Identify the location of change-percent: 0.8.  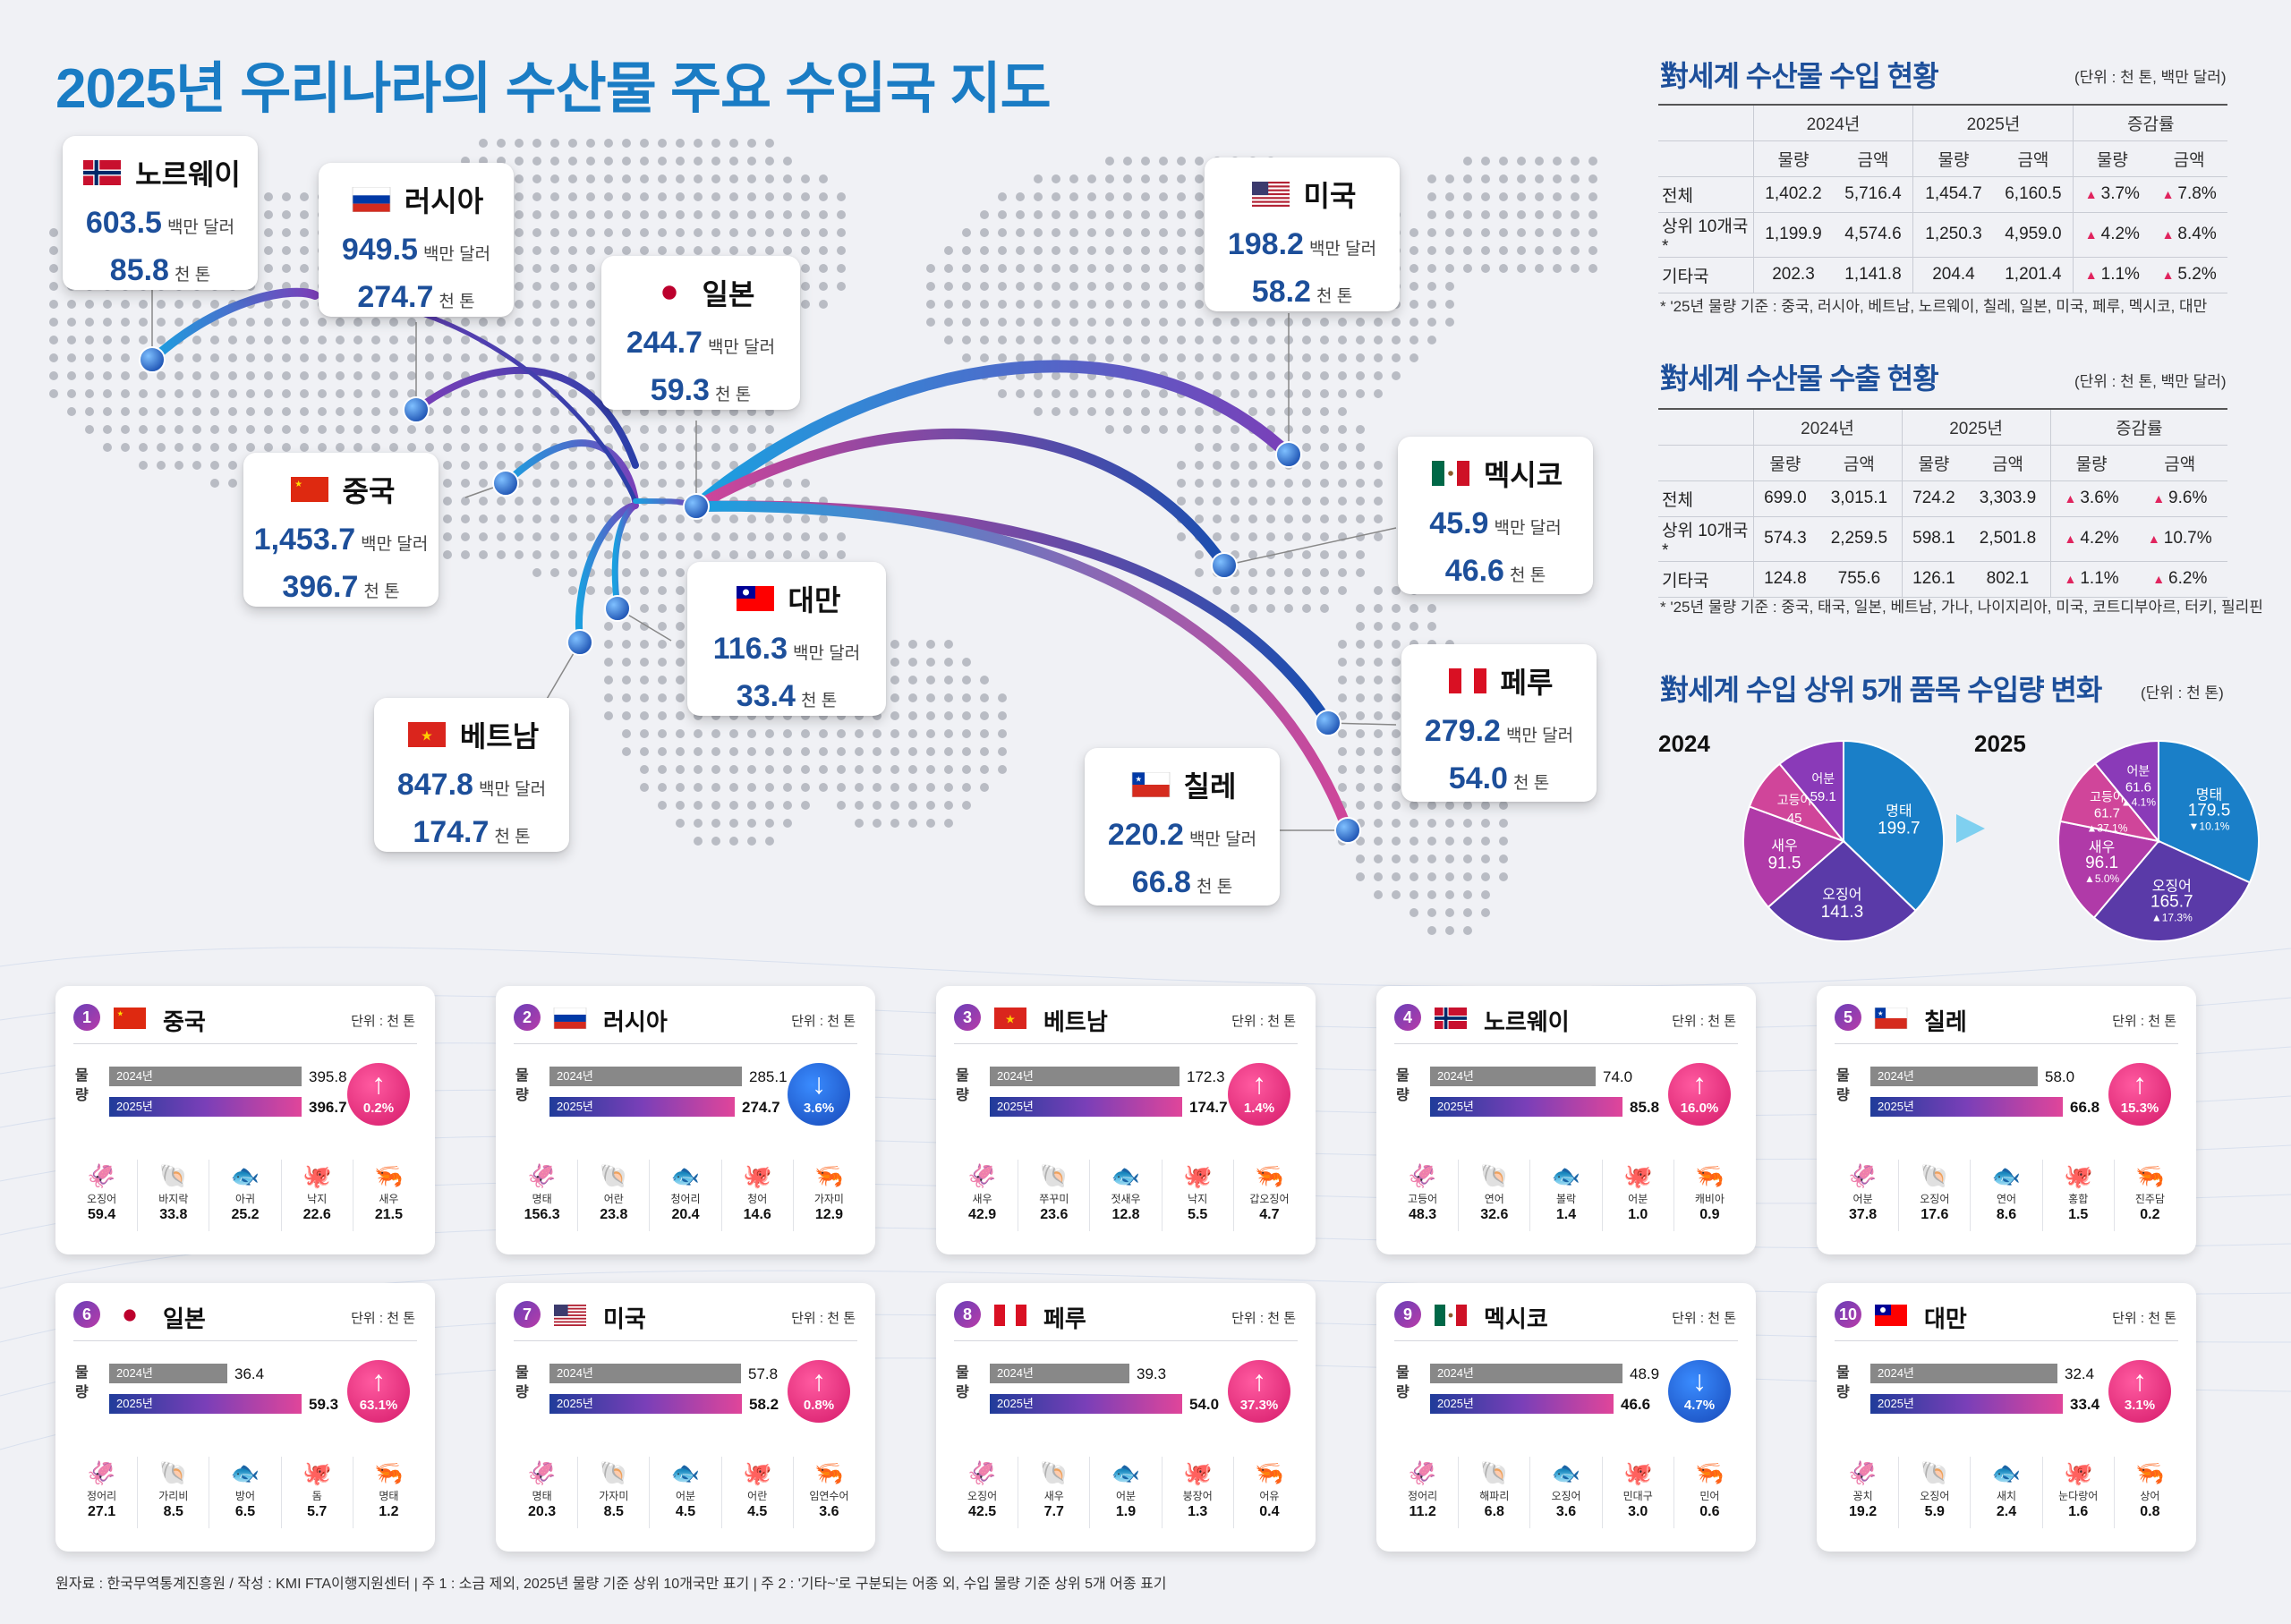
(812, 1405).